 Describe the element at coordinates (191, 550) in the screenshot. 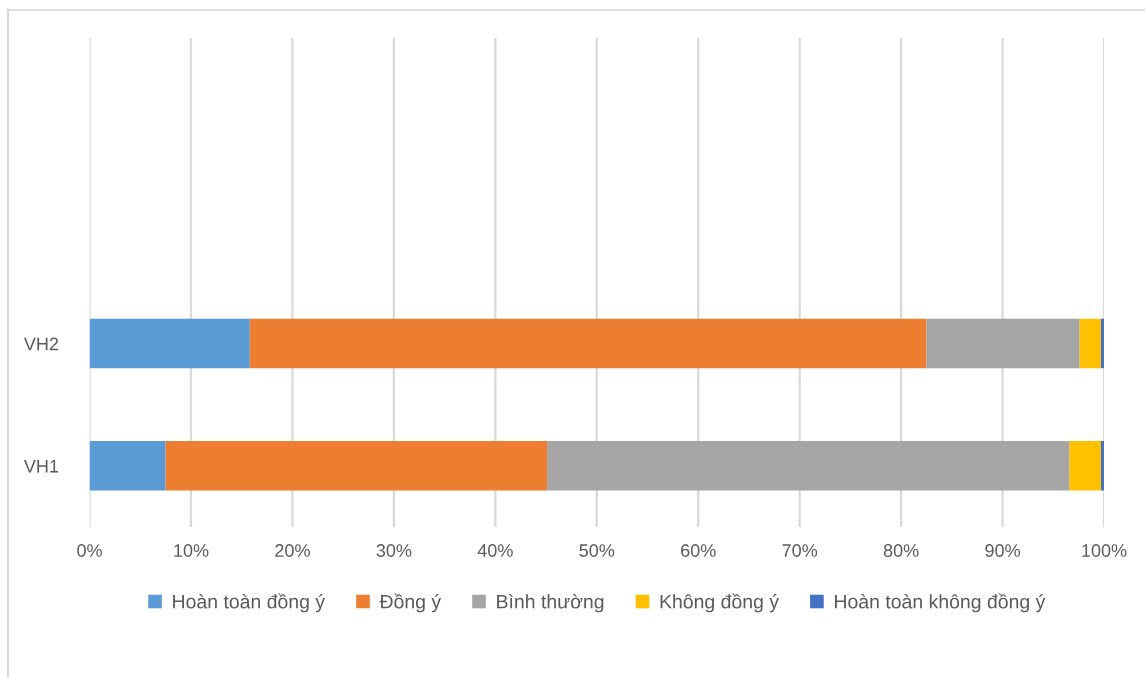

I see `x-tick-label: 10%` at that location.